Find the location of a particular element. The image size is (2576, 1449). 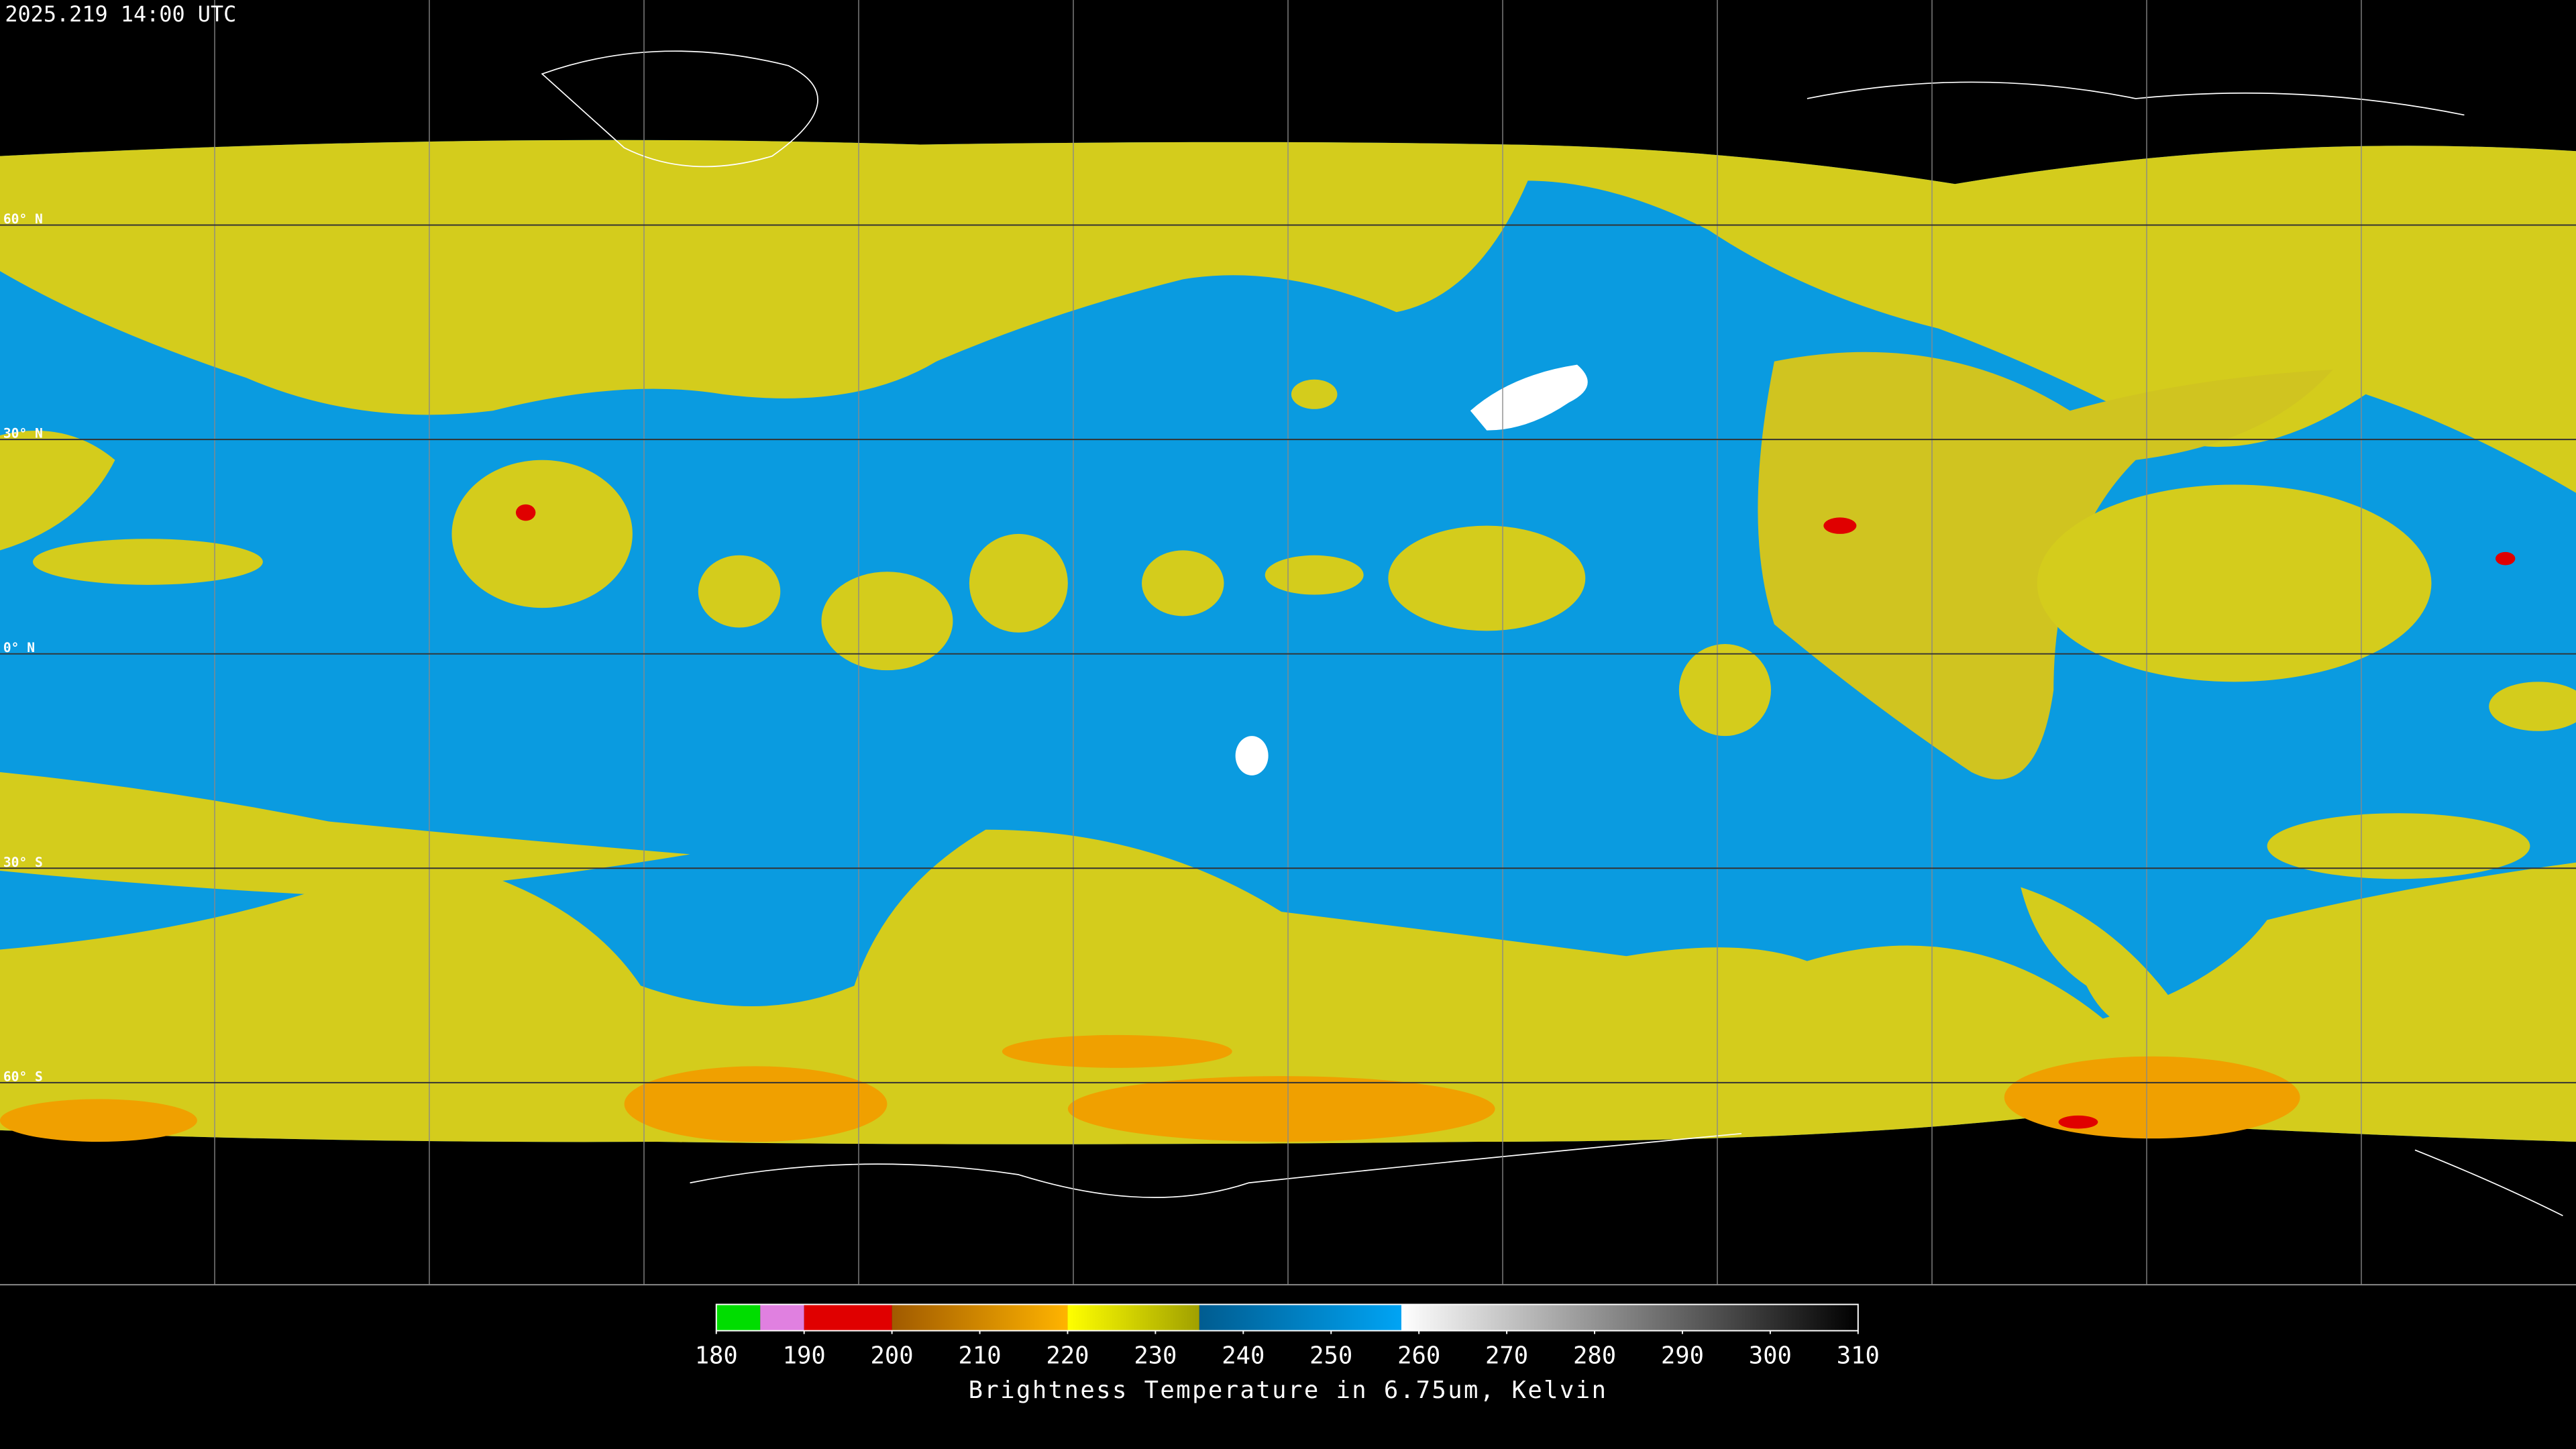

colorbar-tick-label: 290 is located at coordinates (1682, 1356).